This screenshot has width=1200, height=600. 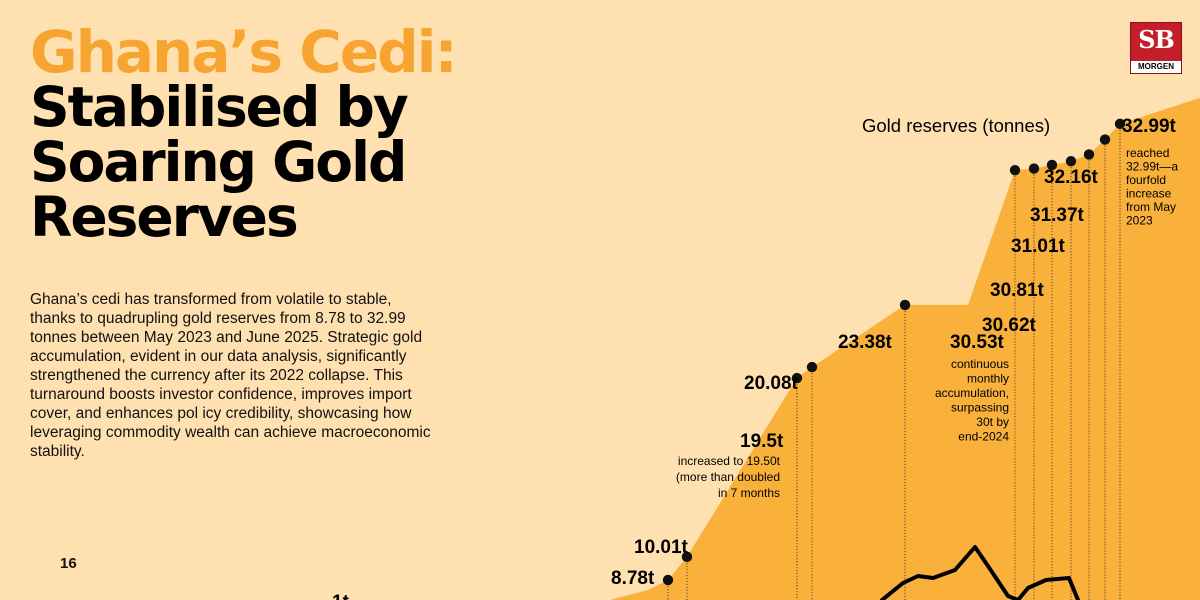 What do you see at coordinates (1152, 167) in the screenshot?
I see `annotation-line: 32.99t—a` at bounding box center [1152, 167].